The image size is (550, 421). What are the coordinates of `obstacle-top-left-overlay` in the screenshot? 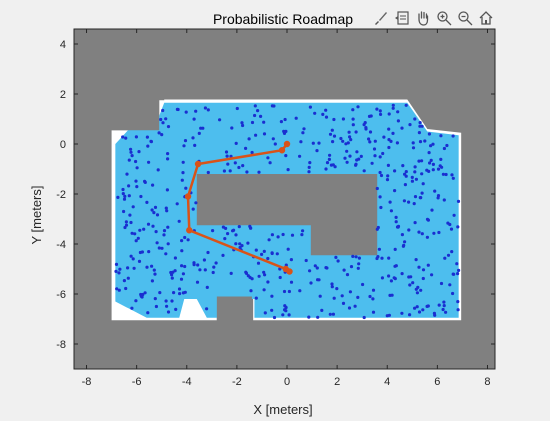 It's located at (135, 114).